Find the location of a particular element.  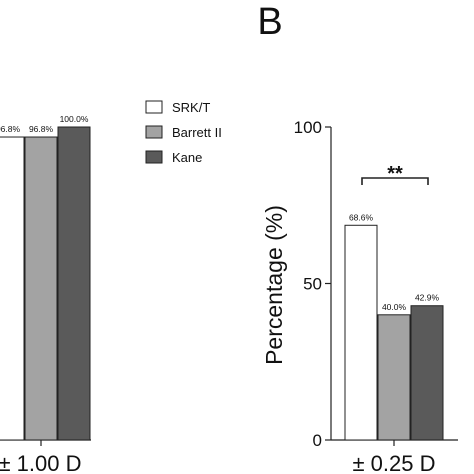

bar-value-label-srkt-panel-1: 96.8% is located at coordinates (10, 129).